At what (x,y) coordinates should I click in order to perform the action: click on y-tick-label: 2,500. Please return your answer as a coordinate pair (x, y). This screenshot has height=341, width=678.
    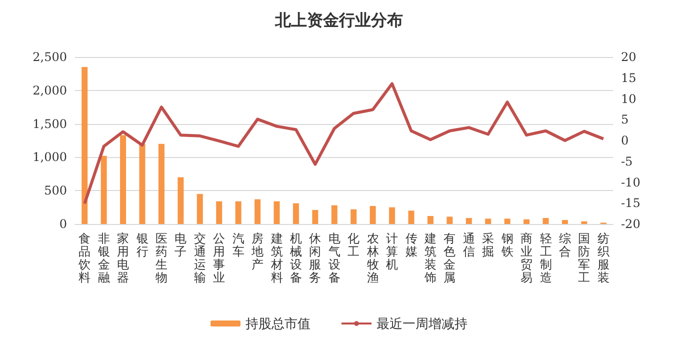
    Looking at the image, I should click on (49, 57).